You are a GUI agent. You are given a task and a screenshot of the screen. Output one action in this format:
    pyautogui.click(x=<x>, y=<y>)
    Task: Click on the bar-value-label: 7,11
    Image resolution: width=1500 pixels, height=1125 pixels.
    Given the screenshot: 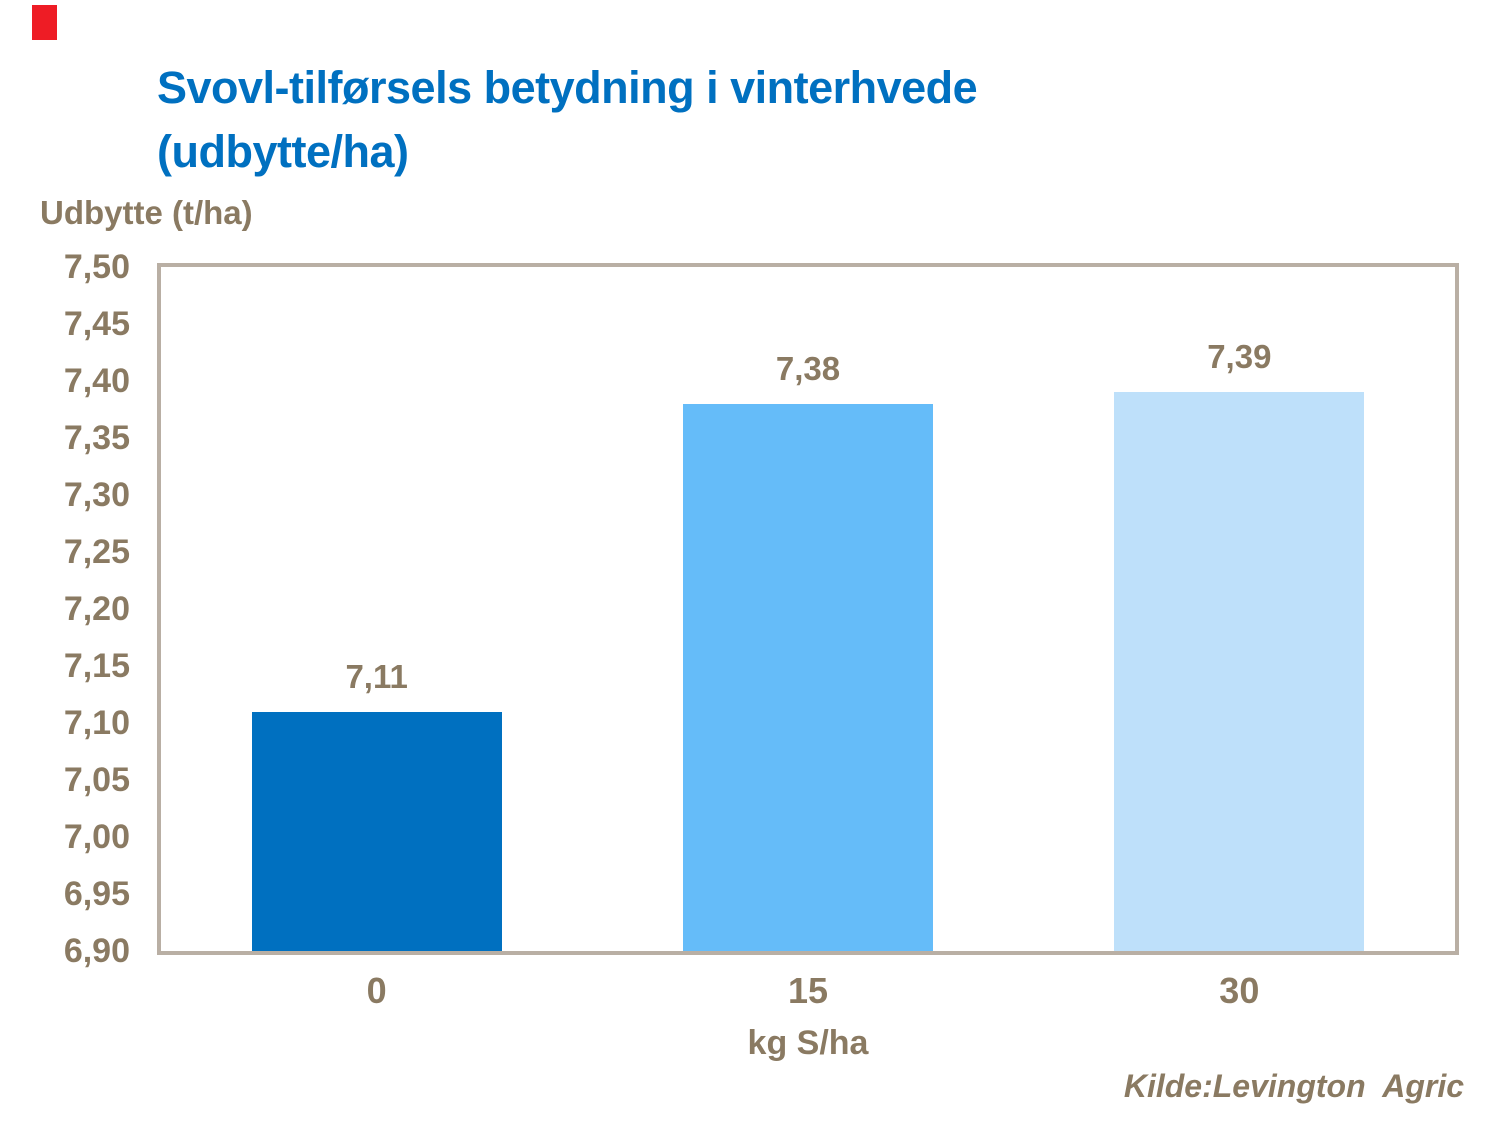 What is the action you would take?
    pyautogui.click(x=376, y=676)
    